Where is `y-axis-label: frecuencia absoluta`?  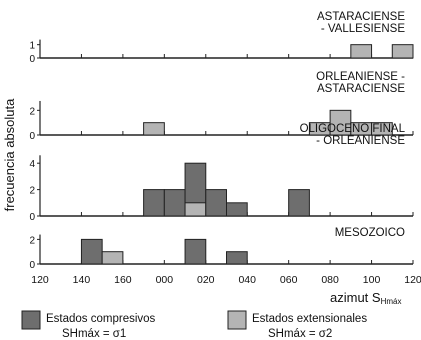 y-axis-label: frecuencia absoluta is located at coordinates (9, 155).